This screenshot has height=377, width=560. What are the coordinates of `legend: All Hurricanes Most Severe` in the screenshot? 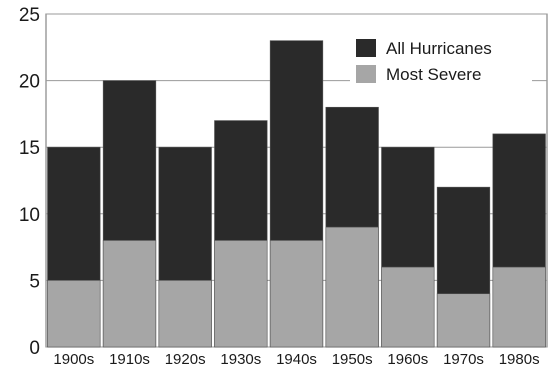 It's located at (441, 60).